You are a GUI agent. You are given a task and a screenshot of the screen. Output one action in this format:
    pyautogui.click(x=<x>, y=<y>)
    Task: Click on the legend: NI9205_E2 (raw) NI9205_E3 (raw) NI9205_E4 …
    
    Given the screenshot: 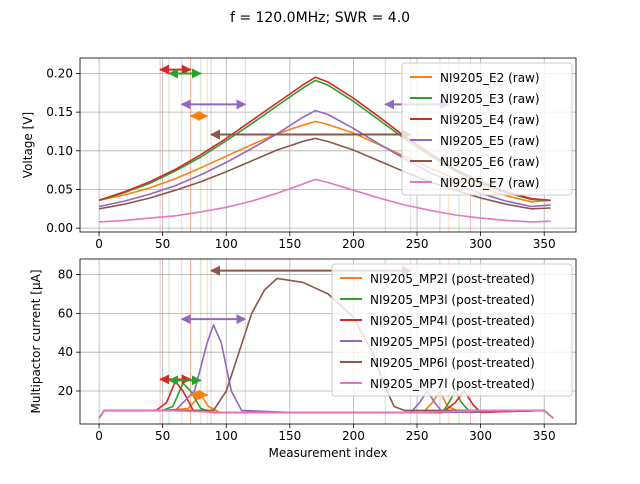 What is the action you would take?
    pyautogui.click(x=487, y=129)
    